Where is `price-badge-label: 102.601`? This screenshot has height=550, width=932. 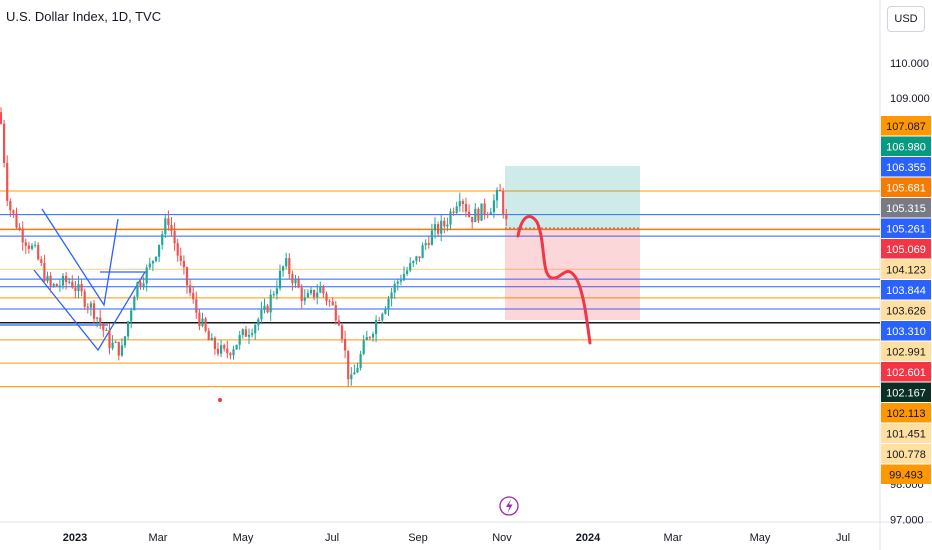 price-badge-label: 102.601 is located at coordinates (906, 373).